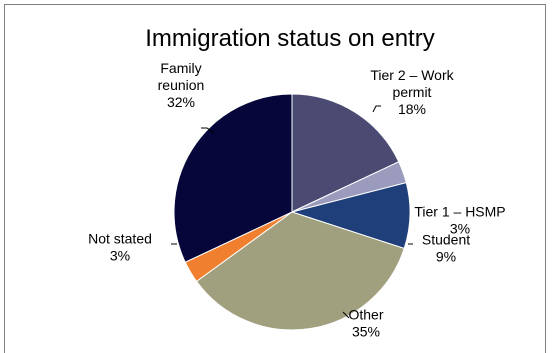 The image size is (552, 353). I want to click on slice-name-label: Not stated, so click(120, 239).